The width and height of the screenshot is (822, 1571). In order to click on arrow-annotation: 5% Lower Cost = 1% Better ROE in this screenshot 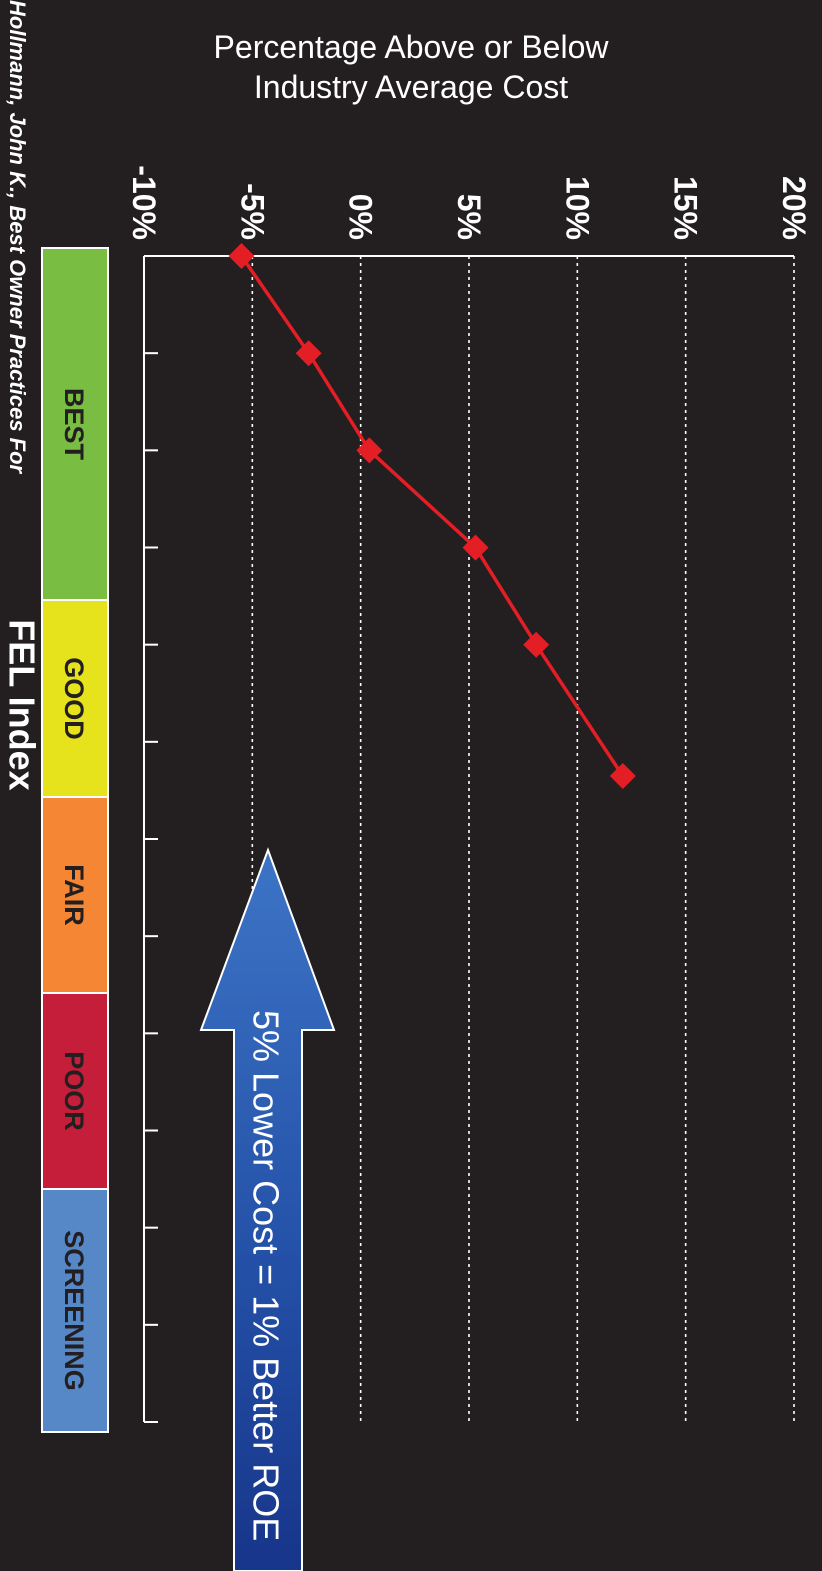, I will do `click(266, 1275)`.